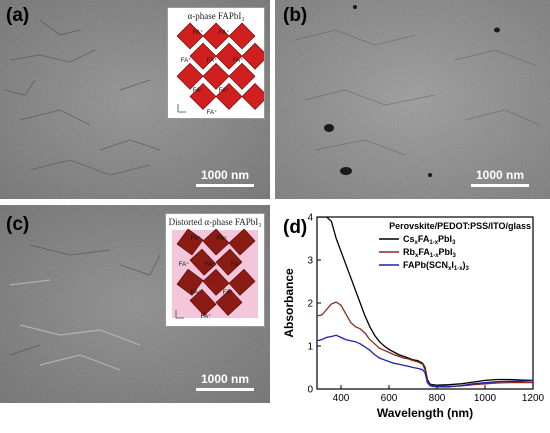 The height and width of the screenshot is (433, 550). What do you see at coordinates (310, 390) in the screenshot?
I see `y-tick-label: 0` at bounding box center [310, 390].